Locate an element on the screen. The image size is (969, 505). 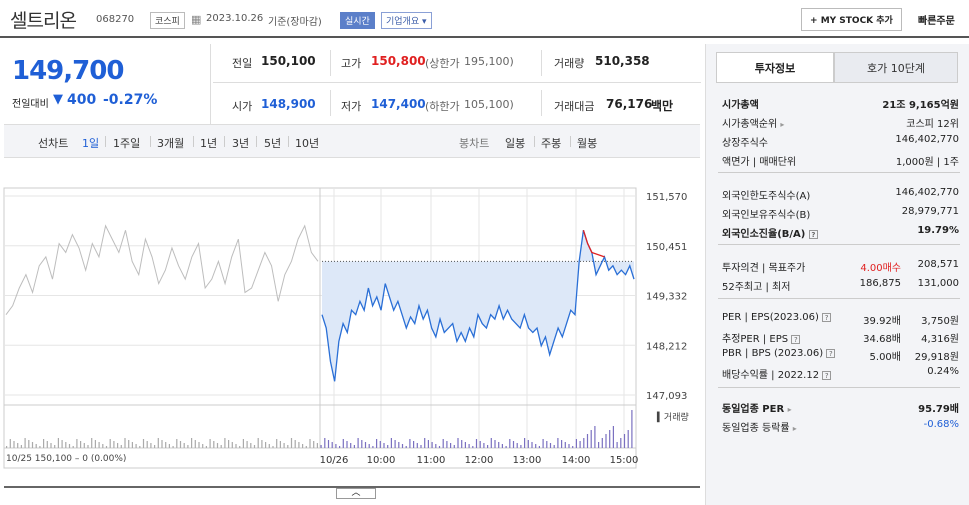
foreign-holding-value: 28,979,771 is located at coordinates (930, 211).